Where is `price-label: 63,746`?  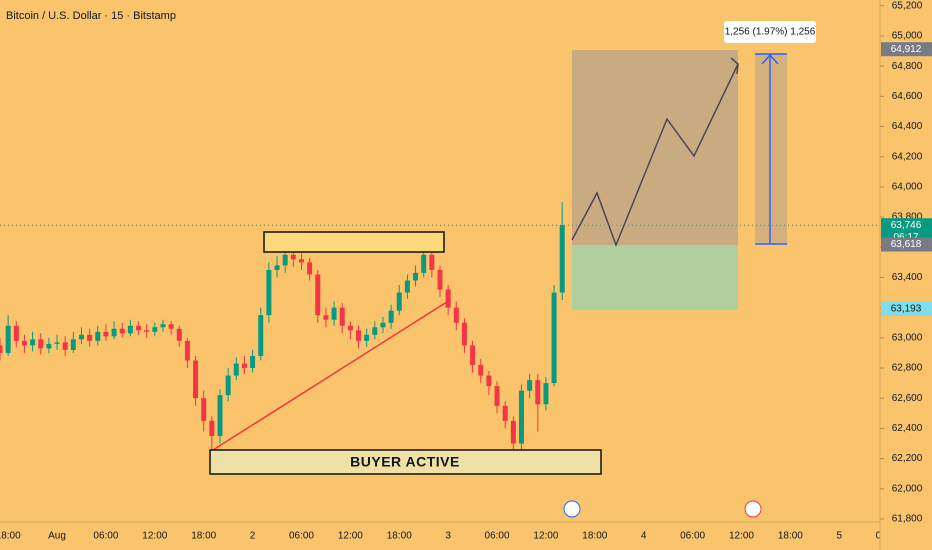
price-label: 63,746 is located at coordinates (906, 225).